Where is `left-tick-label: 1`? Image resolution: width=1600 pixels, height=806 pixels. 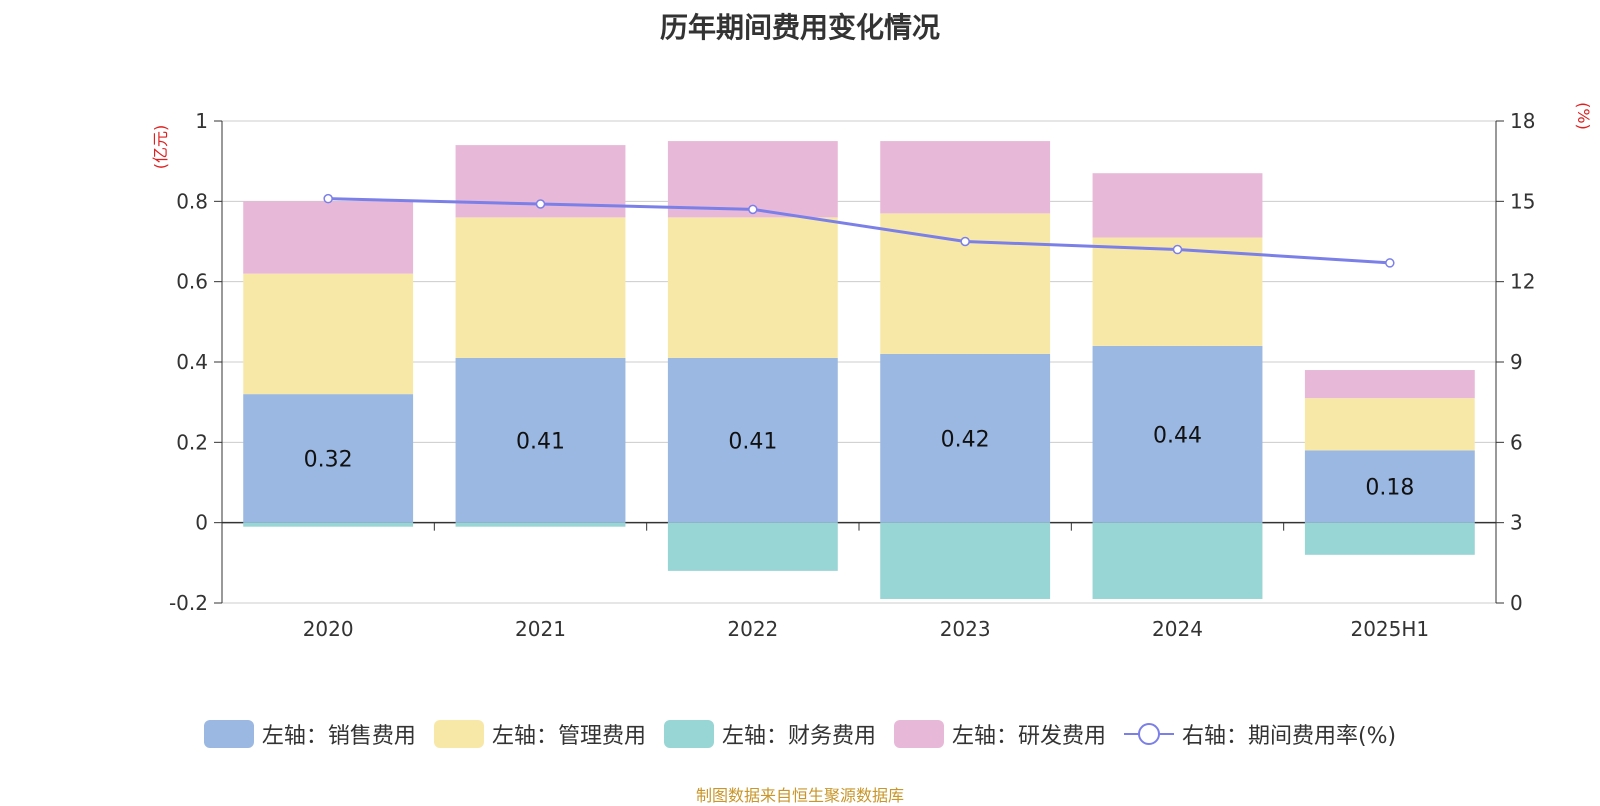
left-tick-label: 1 is located at coordinates (201, 121).